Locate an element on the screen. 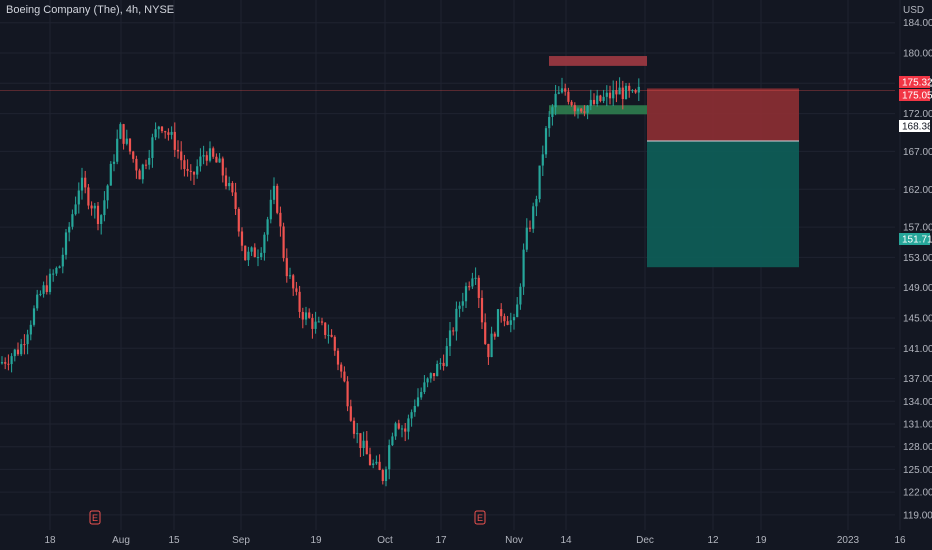 The height and width of the screenshot is (550, 932). price-tag-label: 175.32 is located at coordinates (917, 83).